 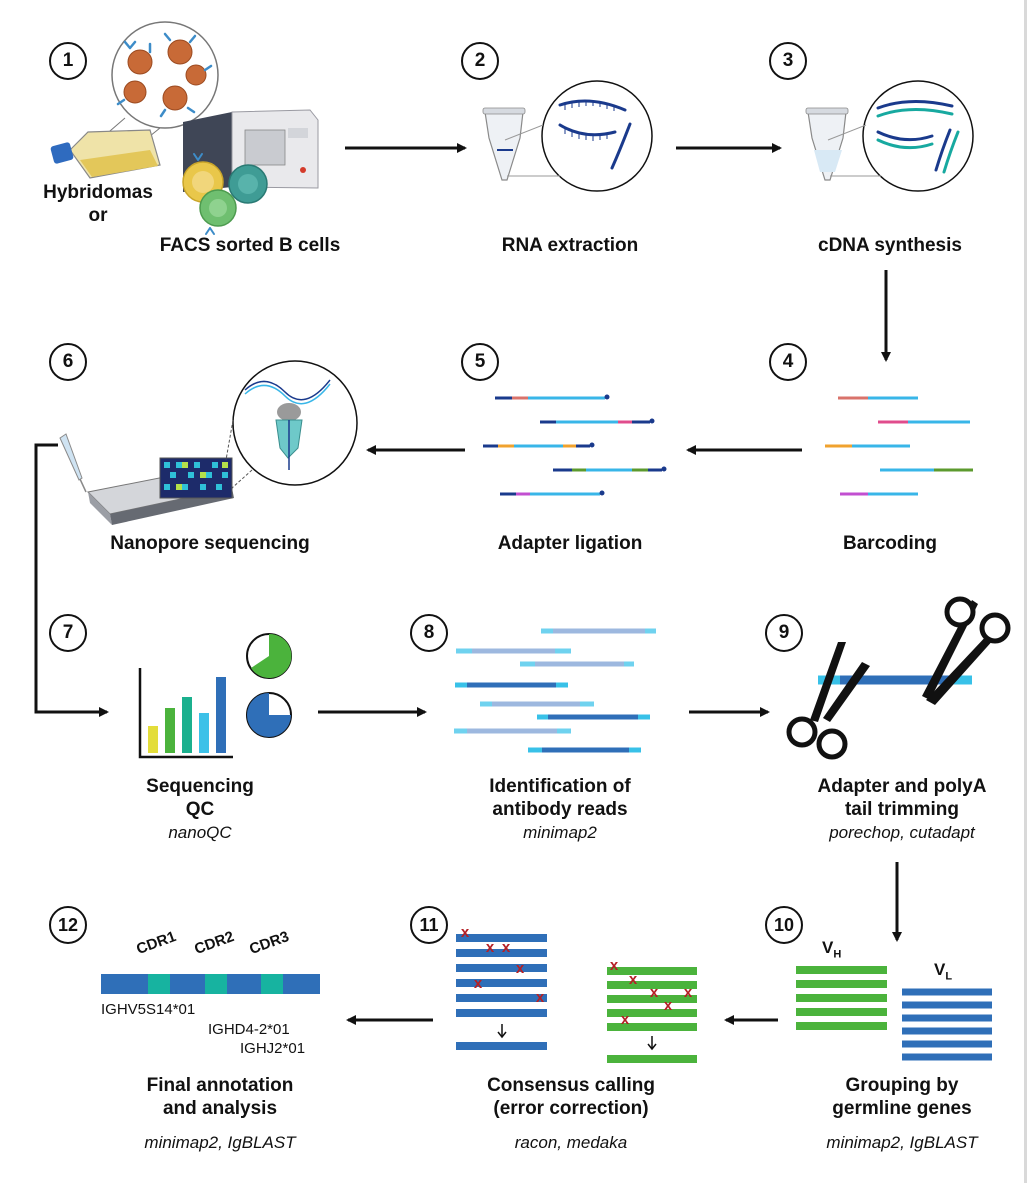 What do you see at coordinates (571, 1085) in the screenshot?
I see `consensus-label: Consensus calling` at bounding box center [571, 1085].